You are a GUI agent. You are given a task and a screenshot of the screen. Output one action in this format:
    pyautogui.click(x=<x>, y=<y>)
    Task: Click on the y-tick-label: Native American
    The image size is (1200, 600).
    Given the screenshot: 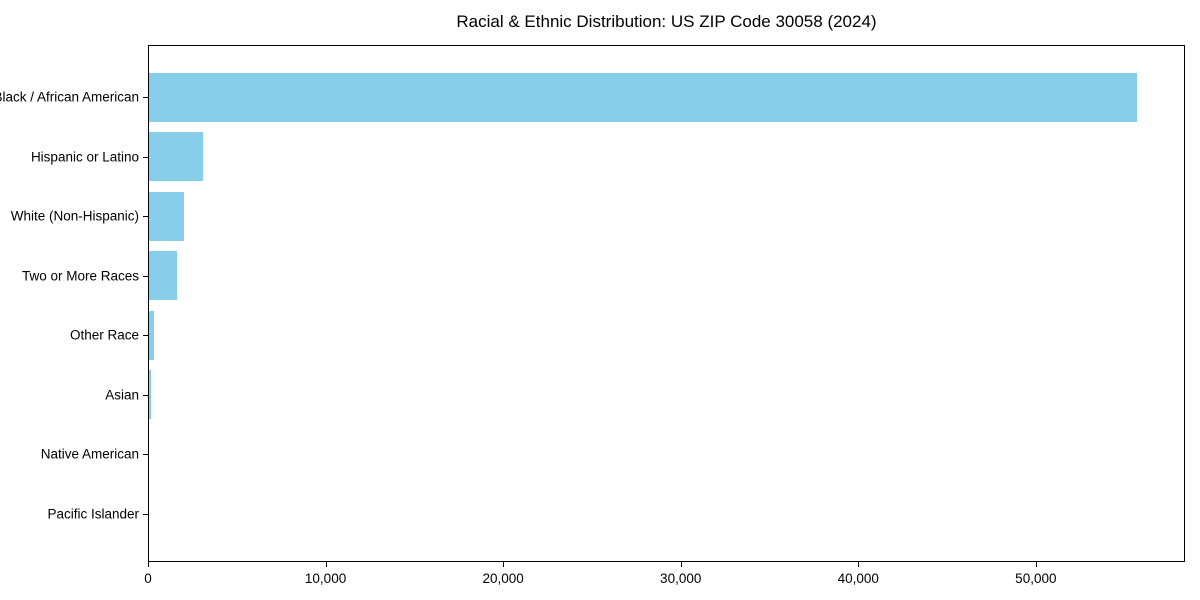 What is the action you would take?
    pyautogui.click(x=89, y=454)
    